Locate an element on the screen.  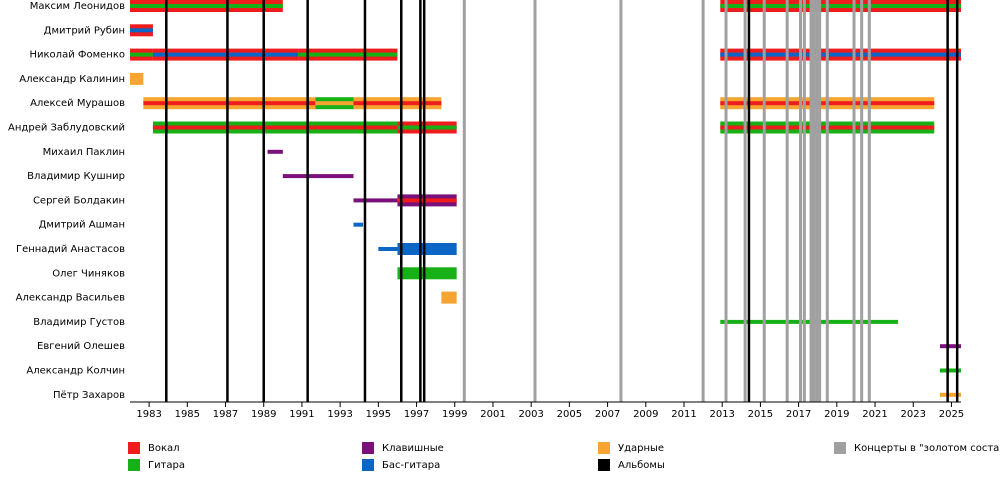
x-tick-label: 2013 is located at coordinates (721, 414).